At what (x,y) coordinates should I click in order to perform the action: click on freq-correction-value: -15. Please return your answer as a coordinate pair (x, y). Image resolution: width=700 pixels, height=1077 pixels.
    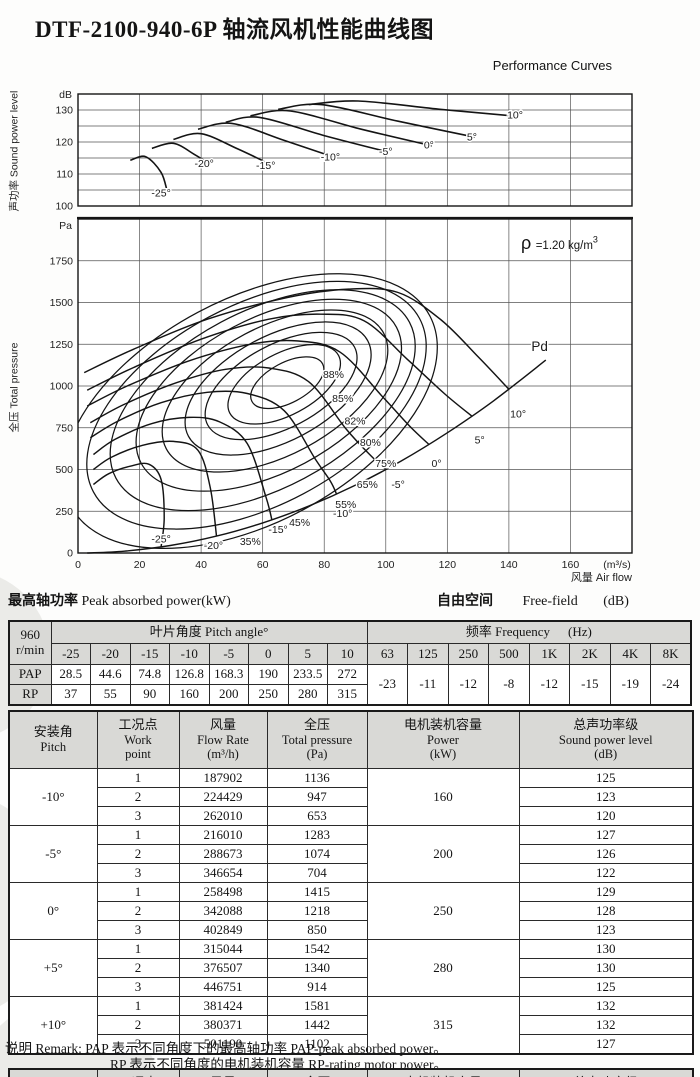
    Looking at the image, I should click on (590, 685).